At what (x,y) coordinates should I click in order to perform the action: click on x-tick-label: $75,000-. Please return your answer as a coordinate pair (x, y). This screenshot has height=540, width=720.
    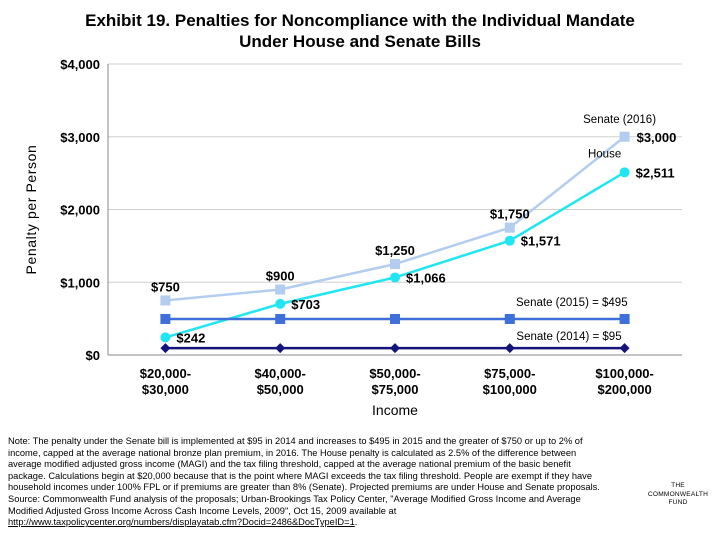
    Looking at the image, I should click on (509, 373).